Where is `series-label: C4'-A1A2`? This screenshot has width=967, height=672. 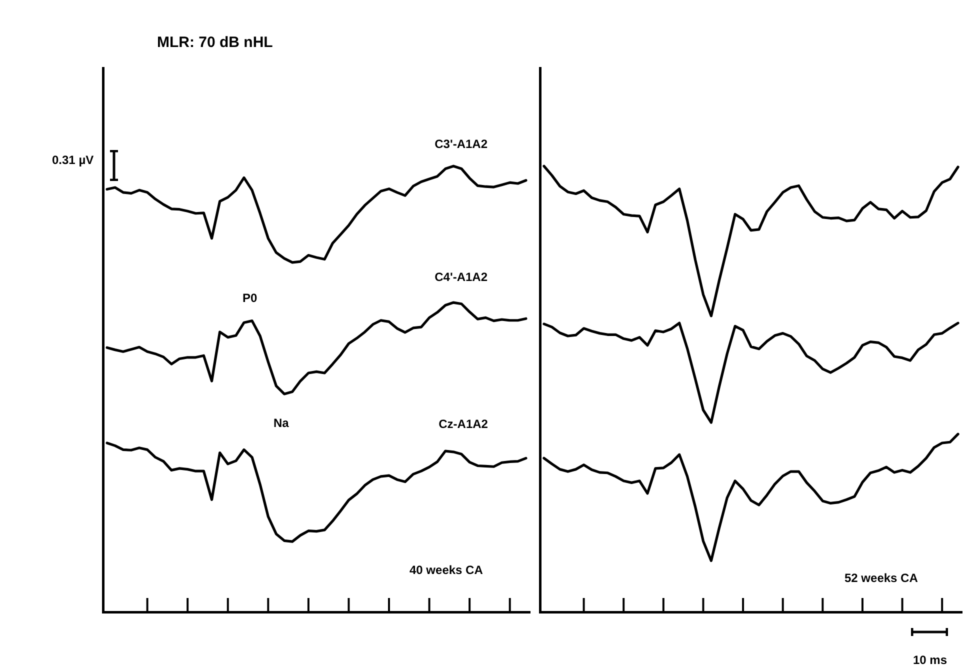 series-label: C4'-A1A2 is located at coordinates (461, 277).